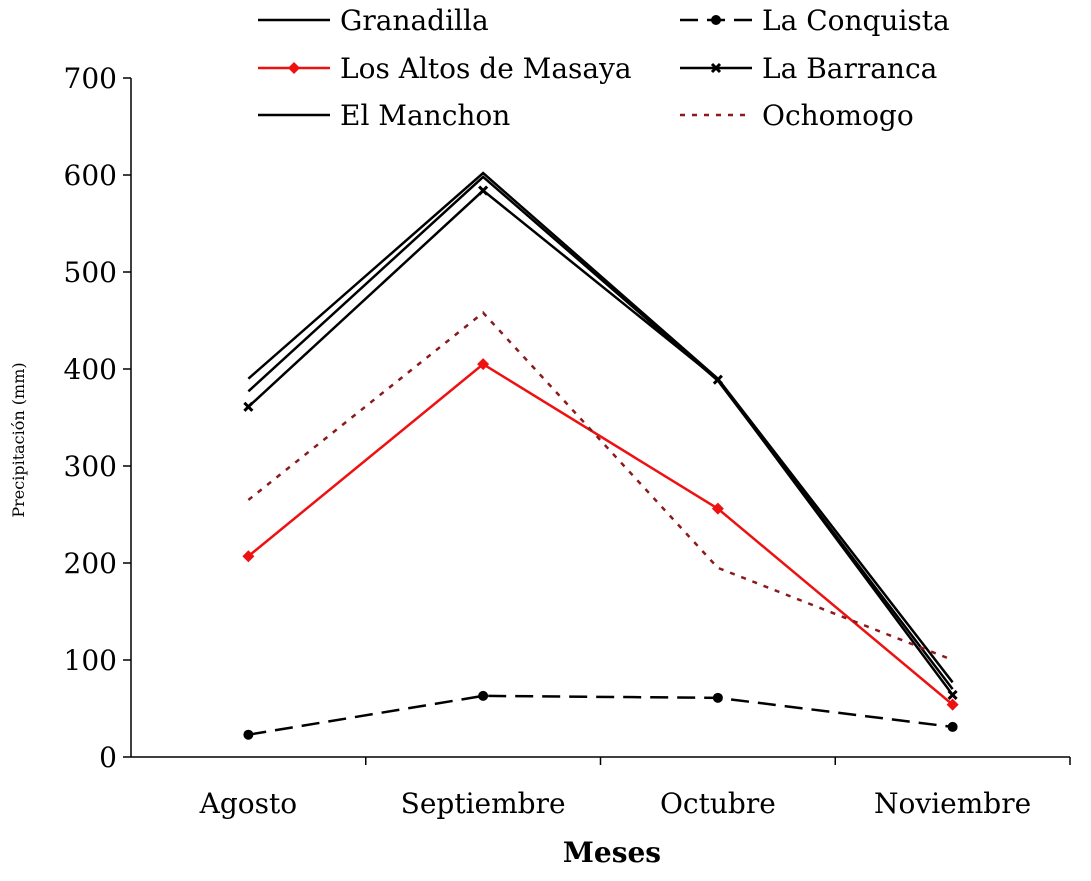 The height and width of the screenshot is (881, 1091). I want to click on x-tick-label: Agosto, so click(248, 803).